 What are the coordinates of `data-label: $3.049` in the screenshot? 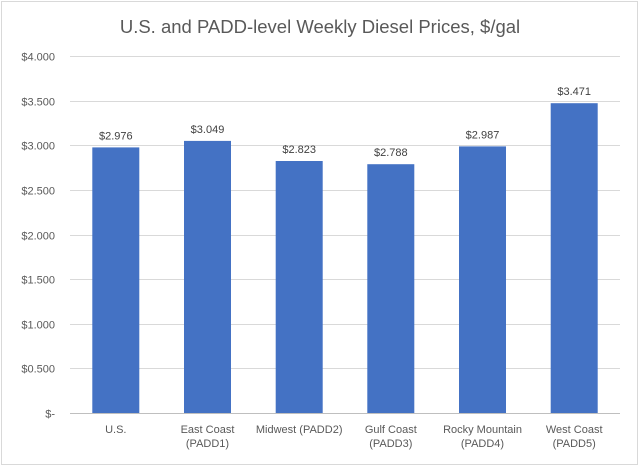 It's located at (208, 130).